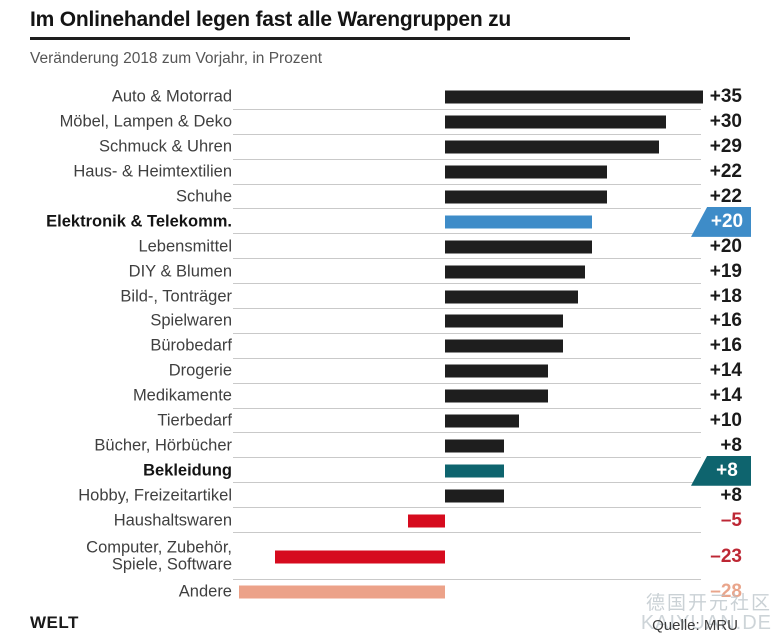 This screenshot has width=780, height=643. What do you see at coordinates (726, 592) in the screenshot?
I see `value-label: –28` at bounding box center [726, 592].